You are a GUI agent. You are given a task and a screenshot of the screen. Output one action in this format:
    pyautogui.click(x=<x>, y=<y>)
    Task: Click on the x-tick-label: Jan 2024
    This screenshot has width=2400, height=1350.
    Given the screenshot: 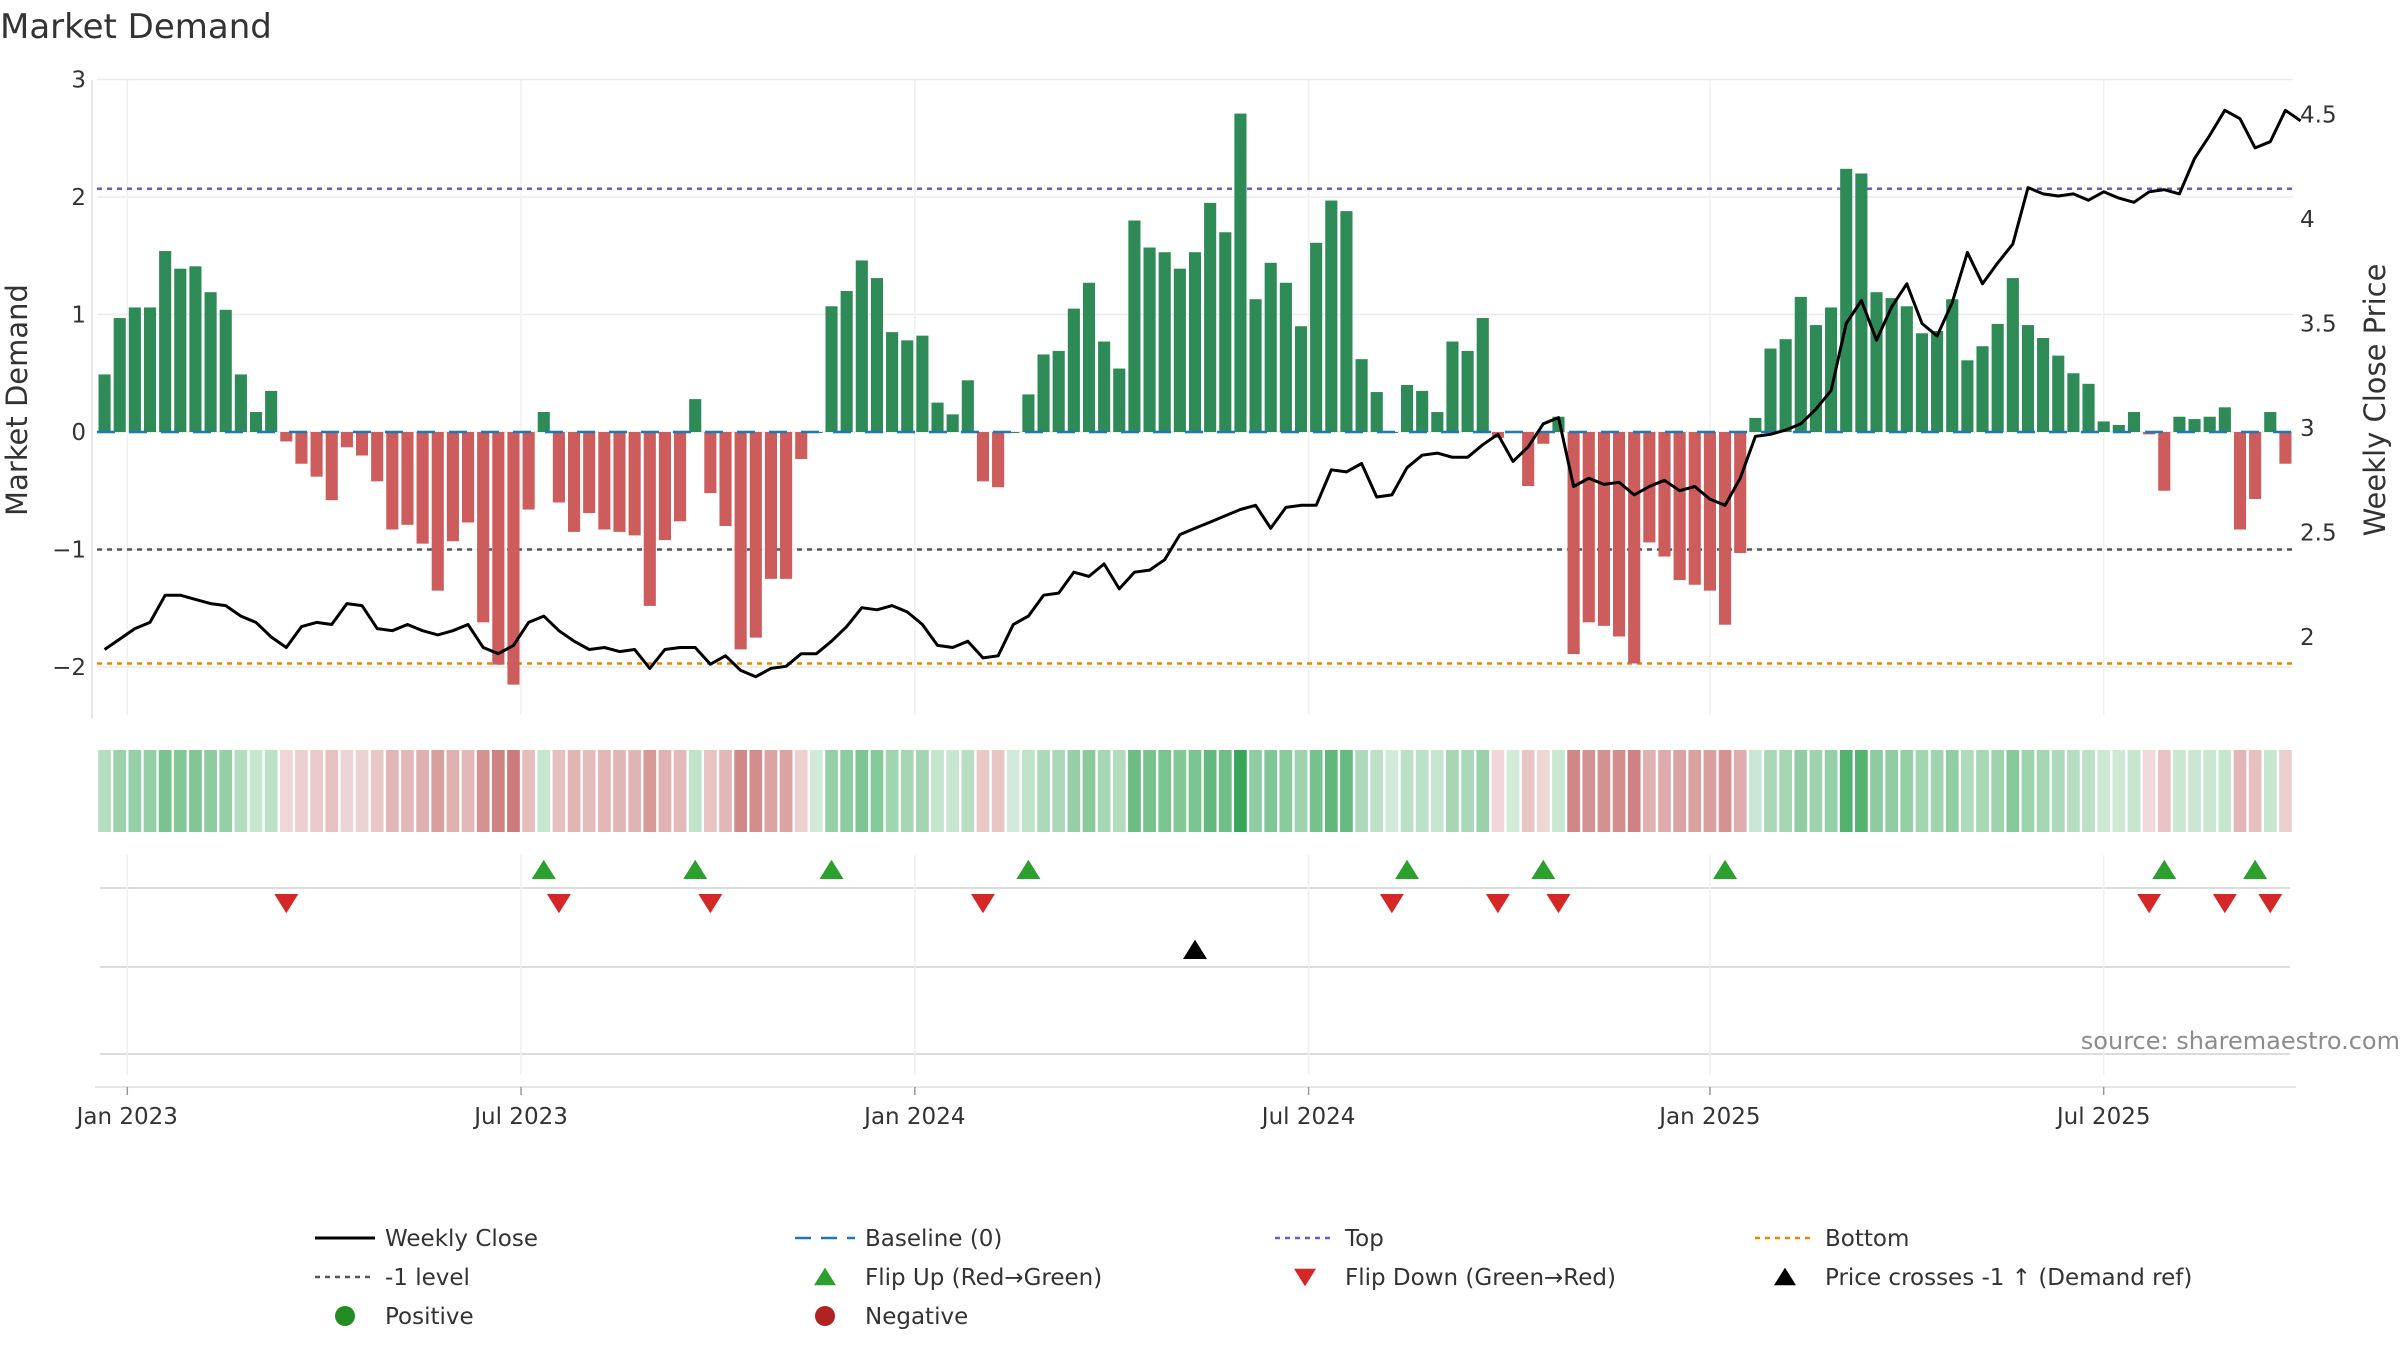 What is the action you would take?
    pyautogui.click(x=913, y=1117)
    